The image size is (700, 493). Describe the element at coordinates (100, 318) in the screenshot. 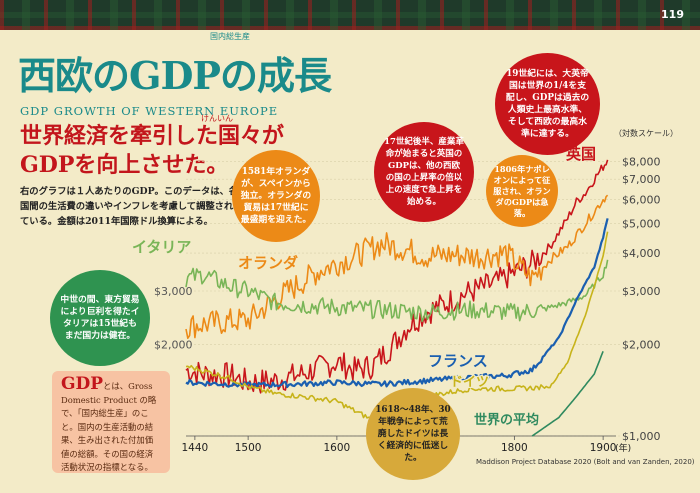

I see `italy-annotation: 中世の間、東方貿易により巨利を得たイタリアは15世紀もまだ国力は健在。` at that location.